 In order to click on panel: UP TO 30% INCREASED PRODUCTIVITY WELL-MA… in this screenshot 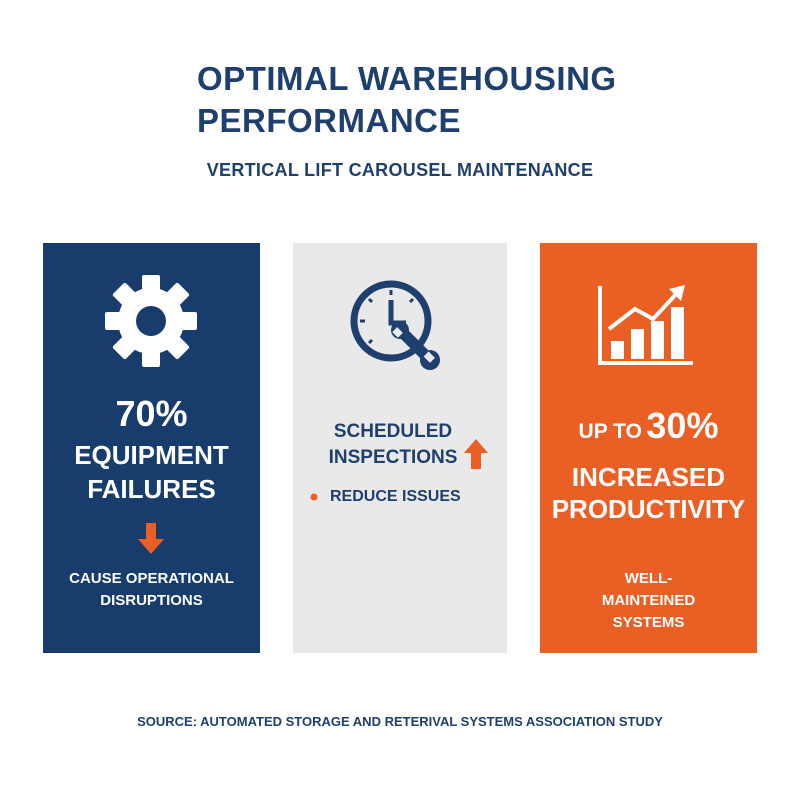, I will do `click(648, 448)`.